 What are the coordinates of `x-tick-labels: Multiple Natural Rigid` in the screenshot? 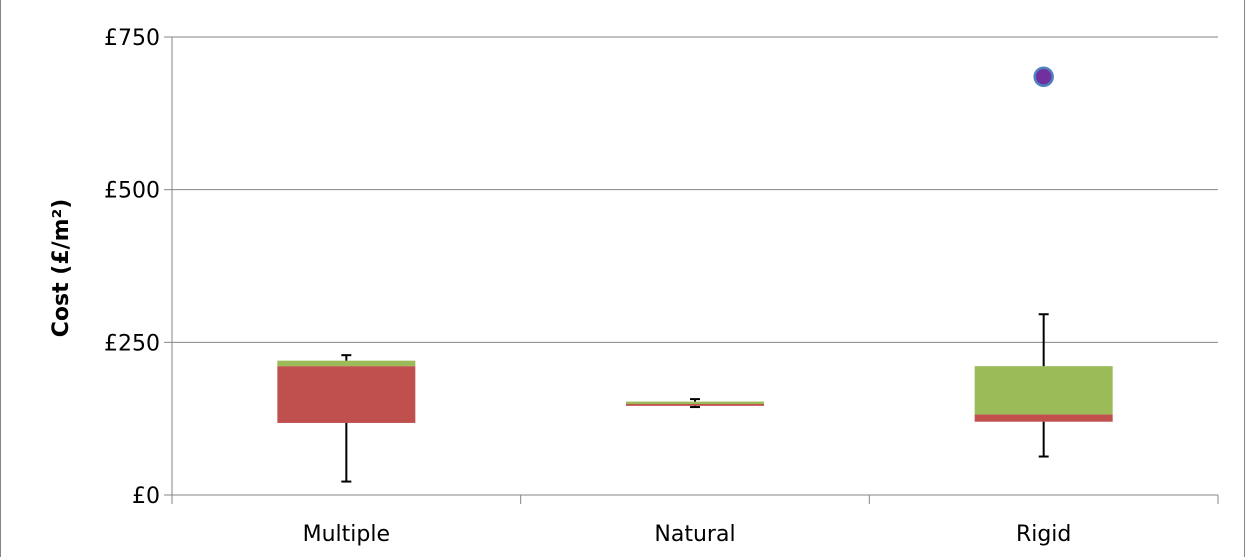 It's located at (687, 534).